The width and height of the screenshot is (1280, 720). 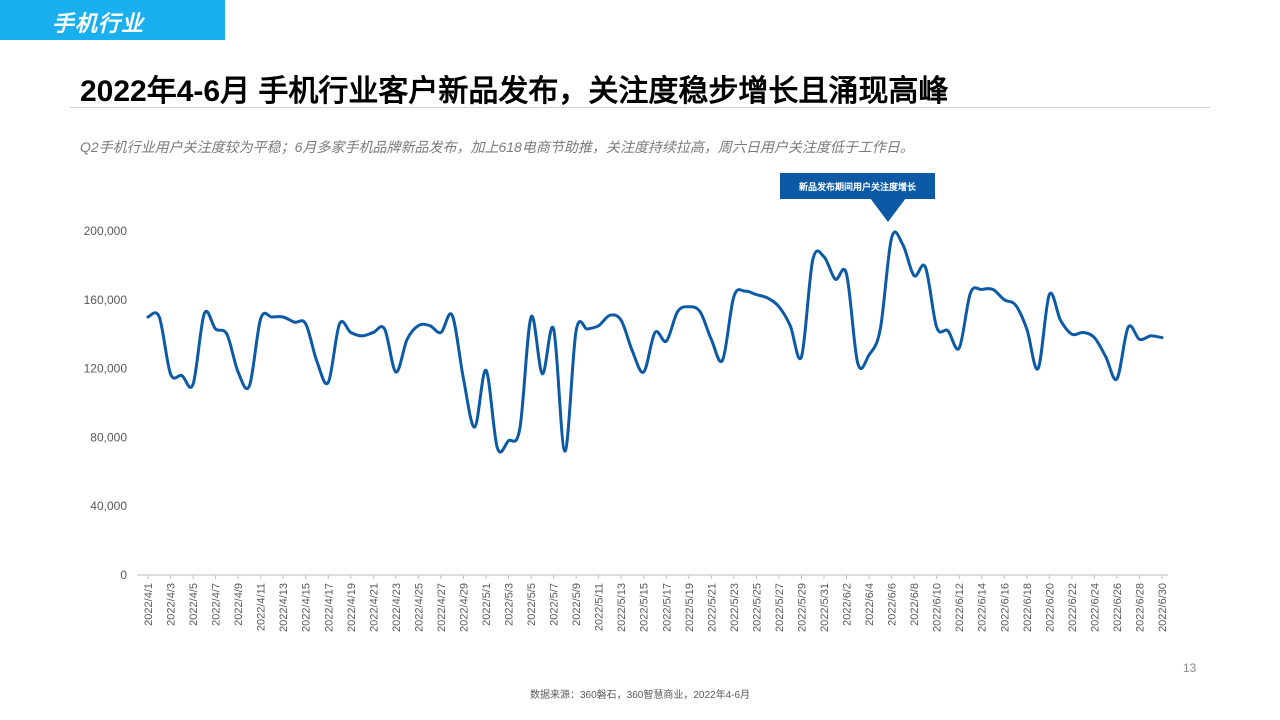 What do you see at coordinates (1028, 607) in the screenshot?
I see `x-tick-label: 2022/6/18` at bounding box center [1028, 607].